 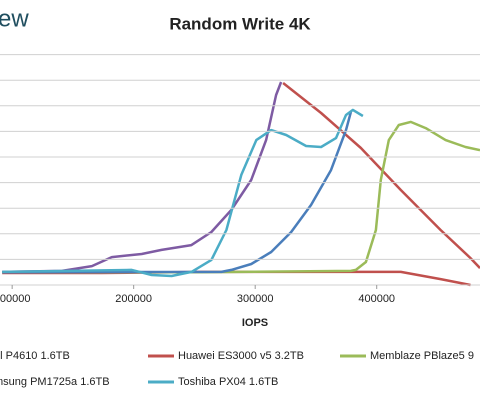 I want to click on legend-label: Toshiba PX04 1.6TB, so click(x=228, y=382).